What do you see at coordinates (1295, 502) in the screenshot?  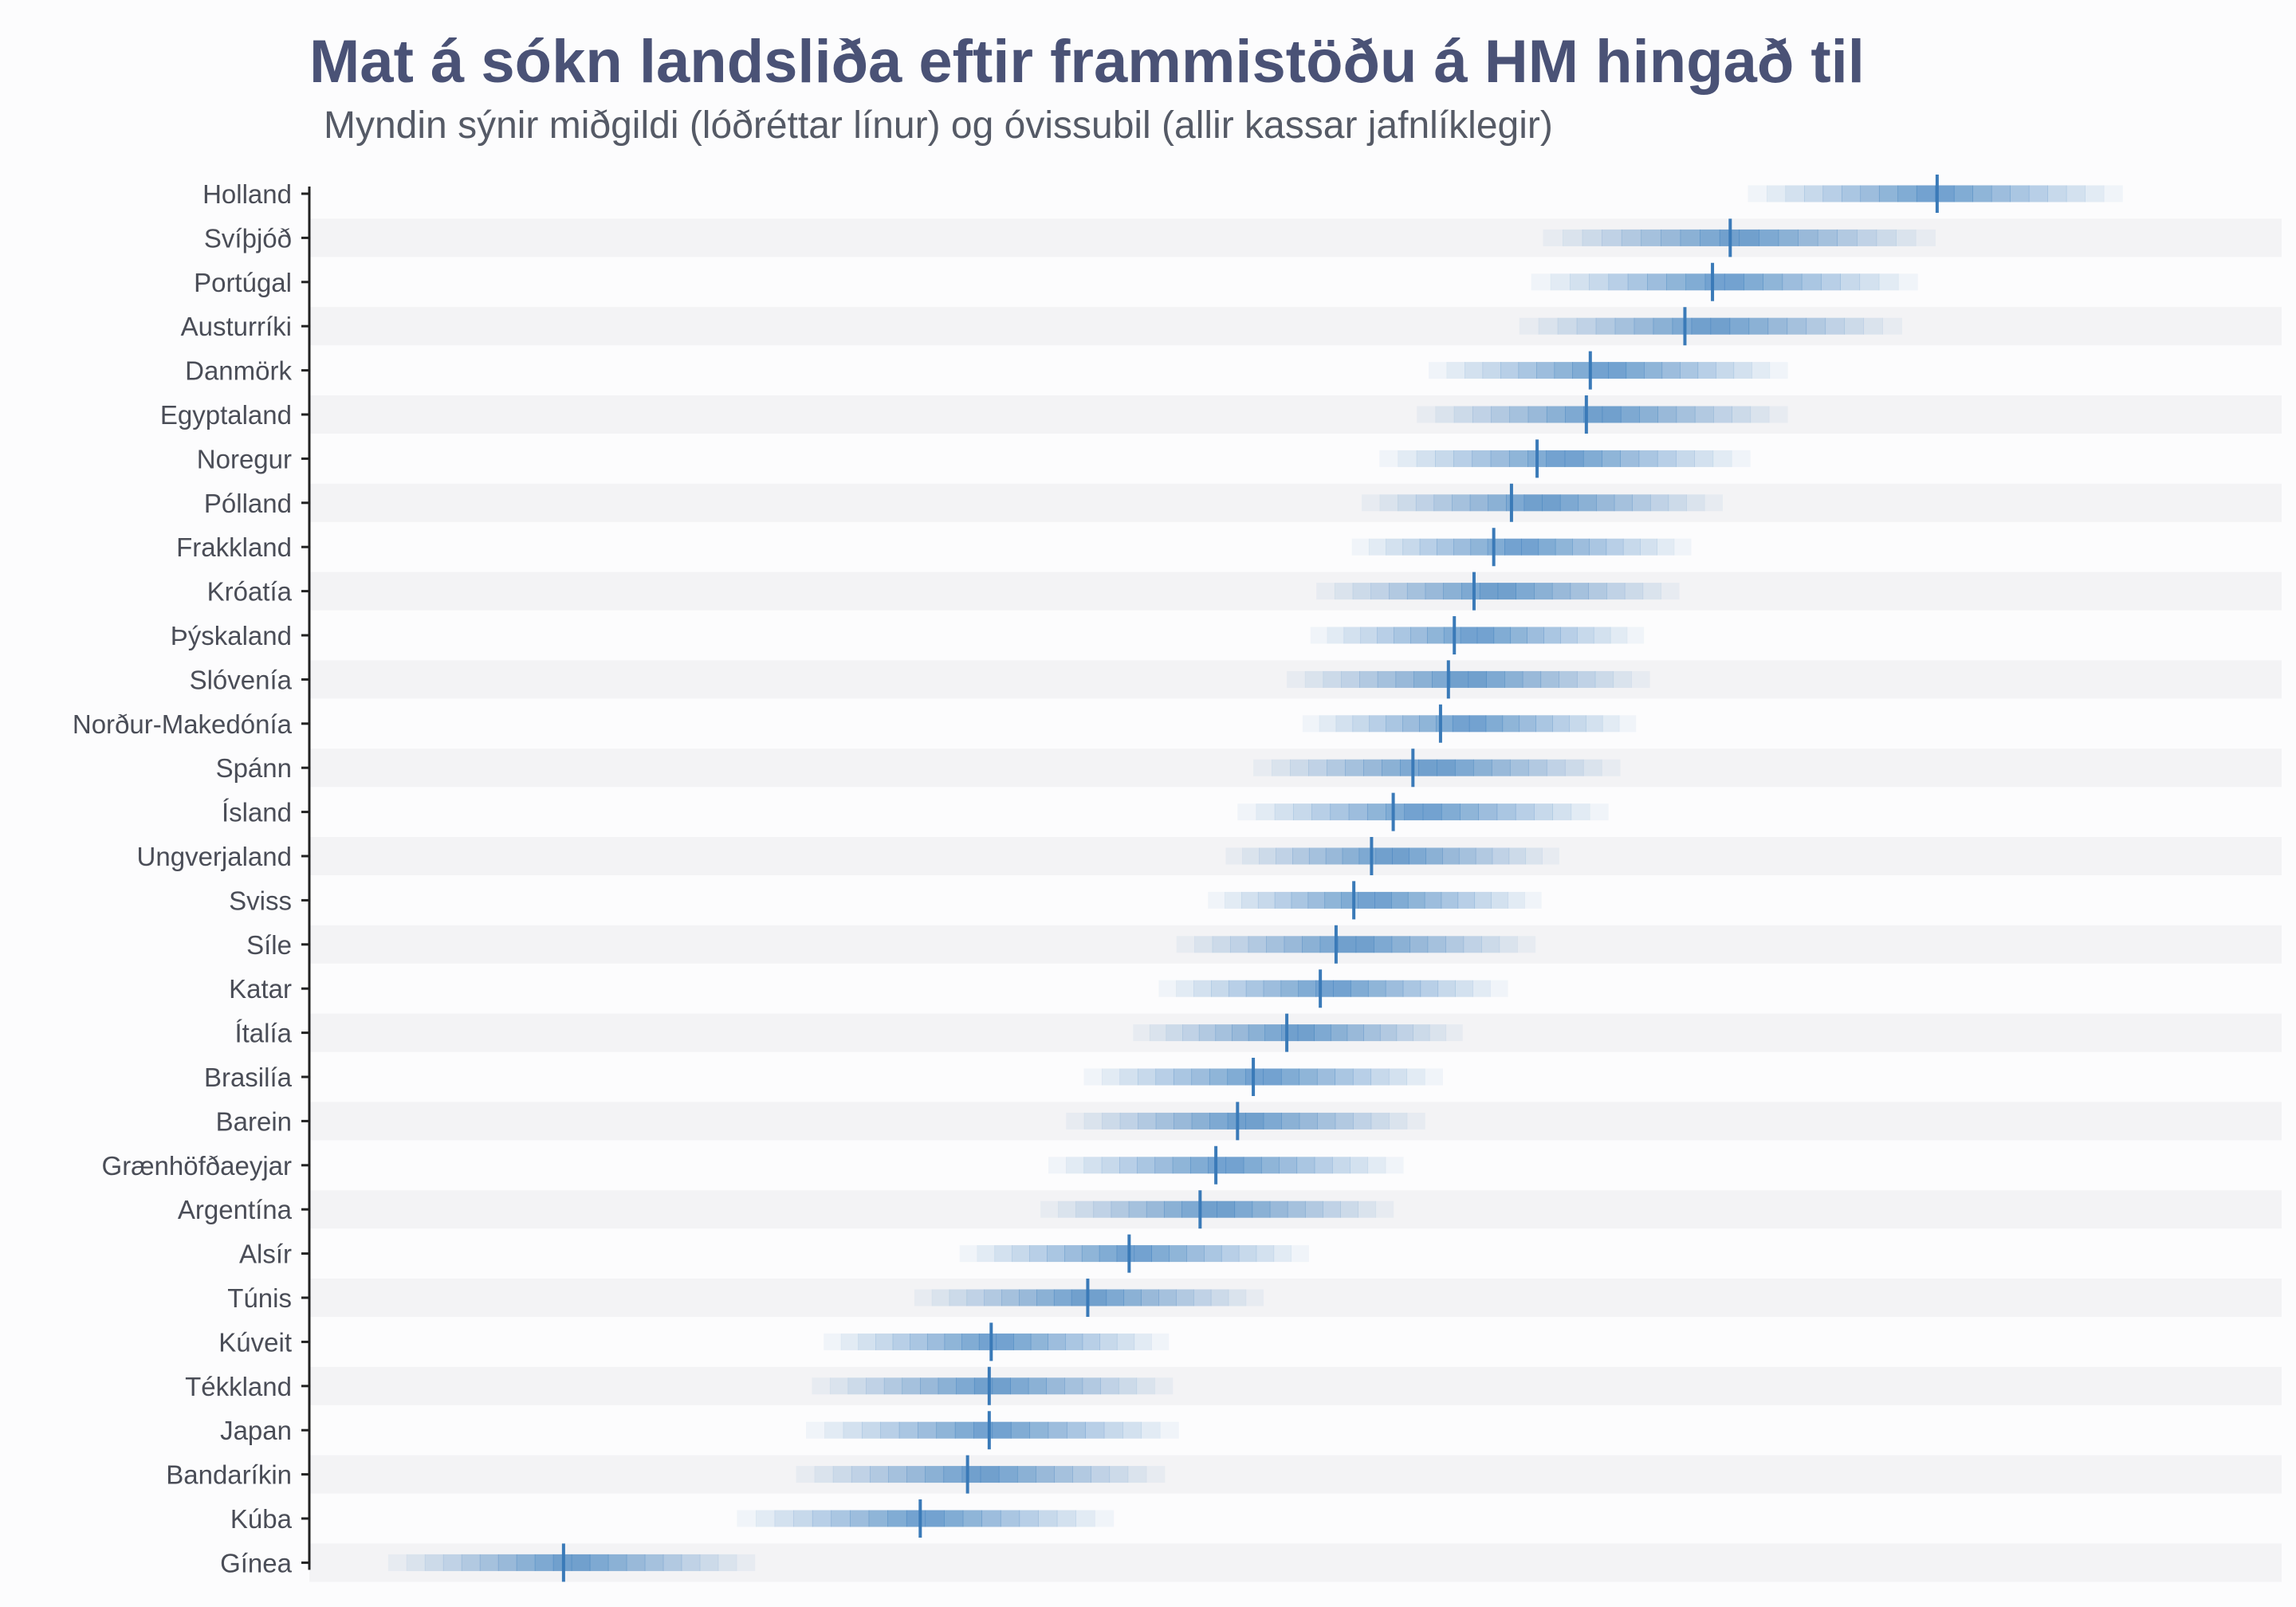 I see `row-stripe` at bounding box center [1295, 502].